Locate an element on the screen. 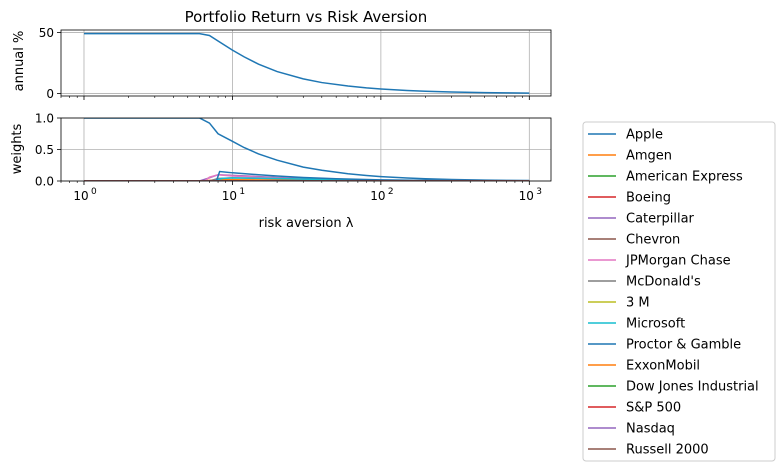  legend-label: Apple is located at coordinates (644, 135).